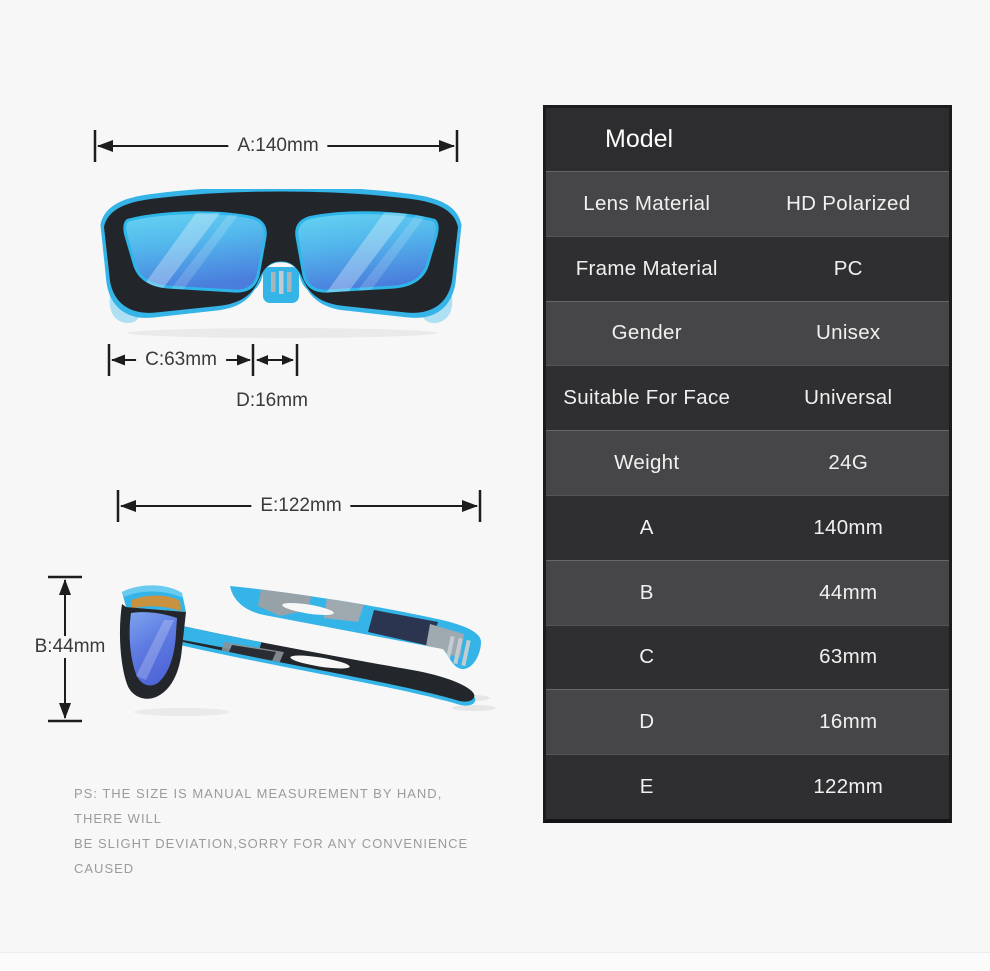 The width and height of the screenshot is (990, 971). I want to click on dimension-e-line, so click(299, 506).